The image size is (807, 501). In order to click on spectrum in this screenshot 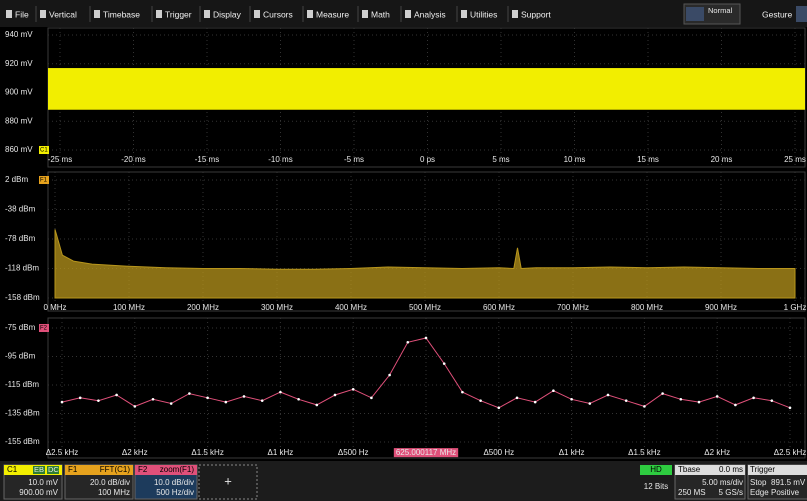, I will do `click(425, 264)`.